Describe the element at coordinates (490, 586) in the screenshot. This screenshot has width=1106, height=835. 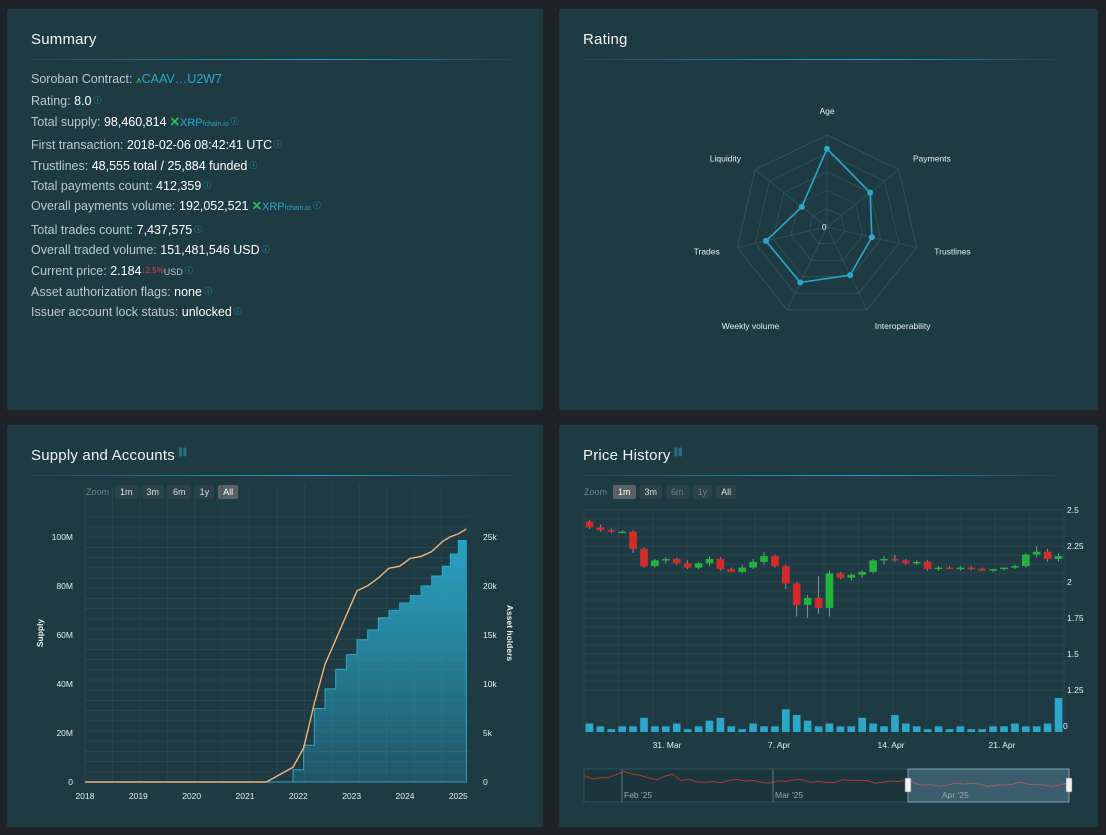
I see `y2-tick-label: 20k` at that location.